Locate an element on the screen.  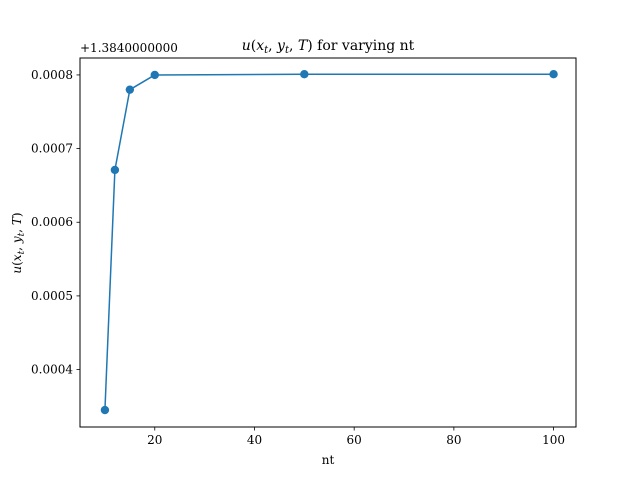
y-tick-label: 0.0004 is located at coordinates (52, 370).